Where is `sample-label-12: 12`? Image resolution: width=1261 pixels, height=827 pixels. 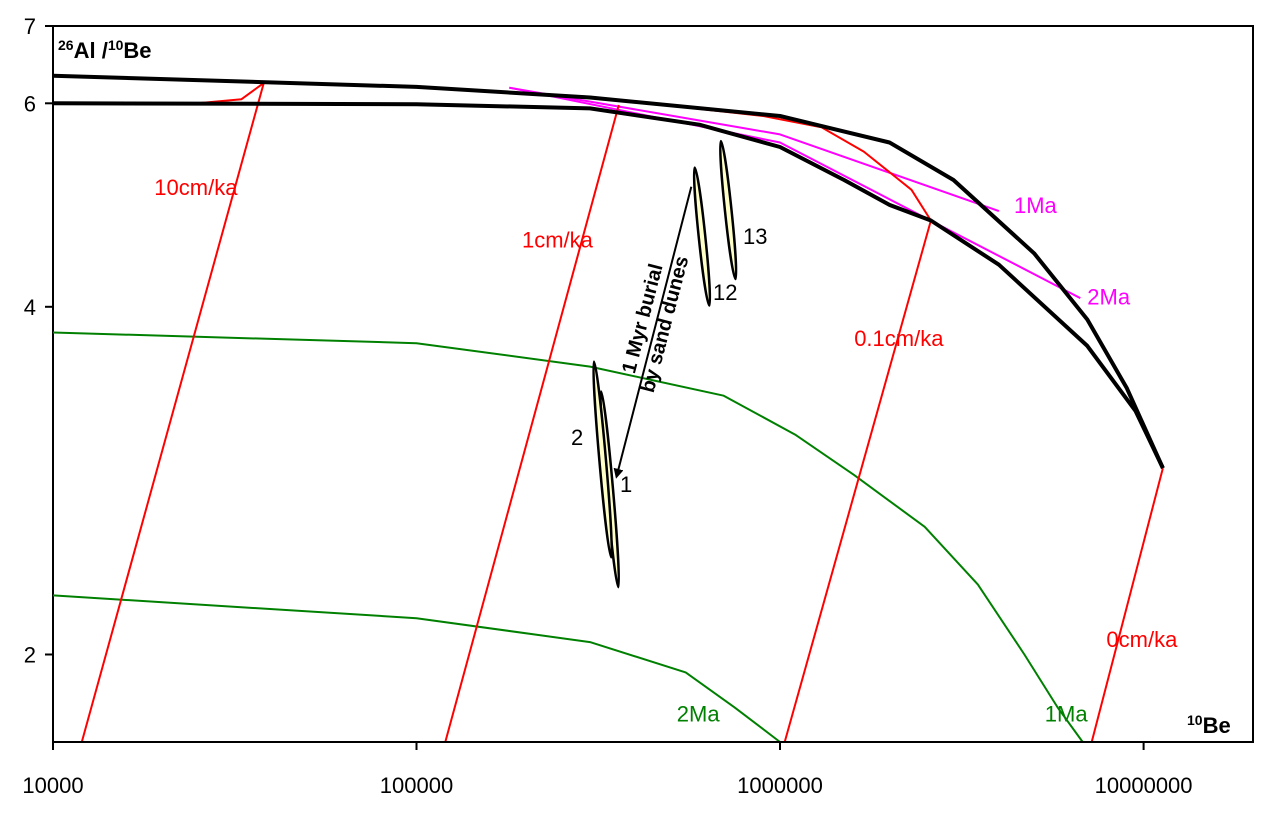
sample-label-12: 12 is located at coordinates (725, 292).